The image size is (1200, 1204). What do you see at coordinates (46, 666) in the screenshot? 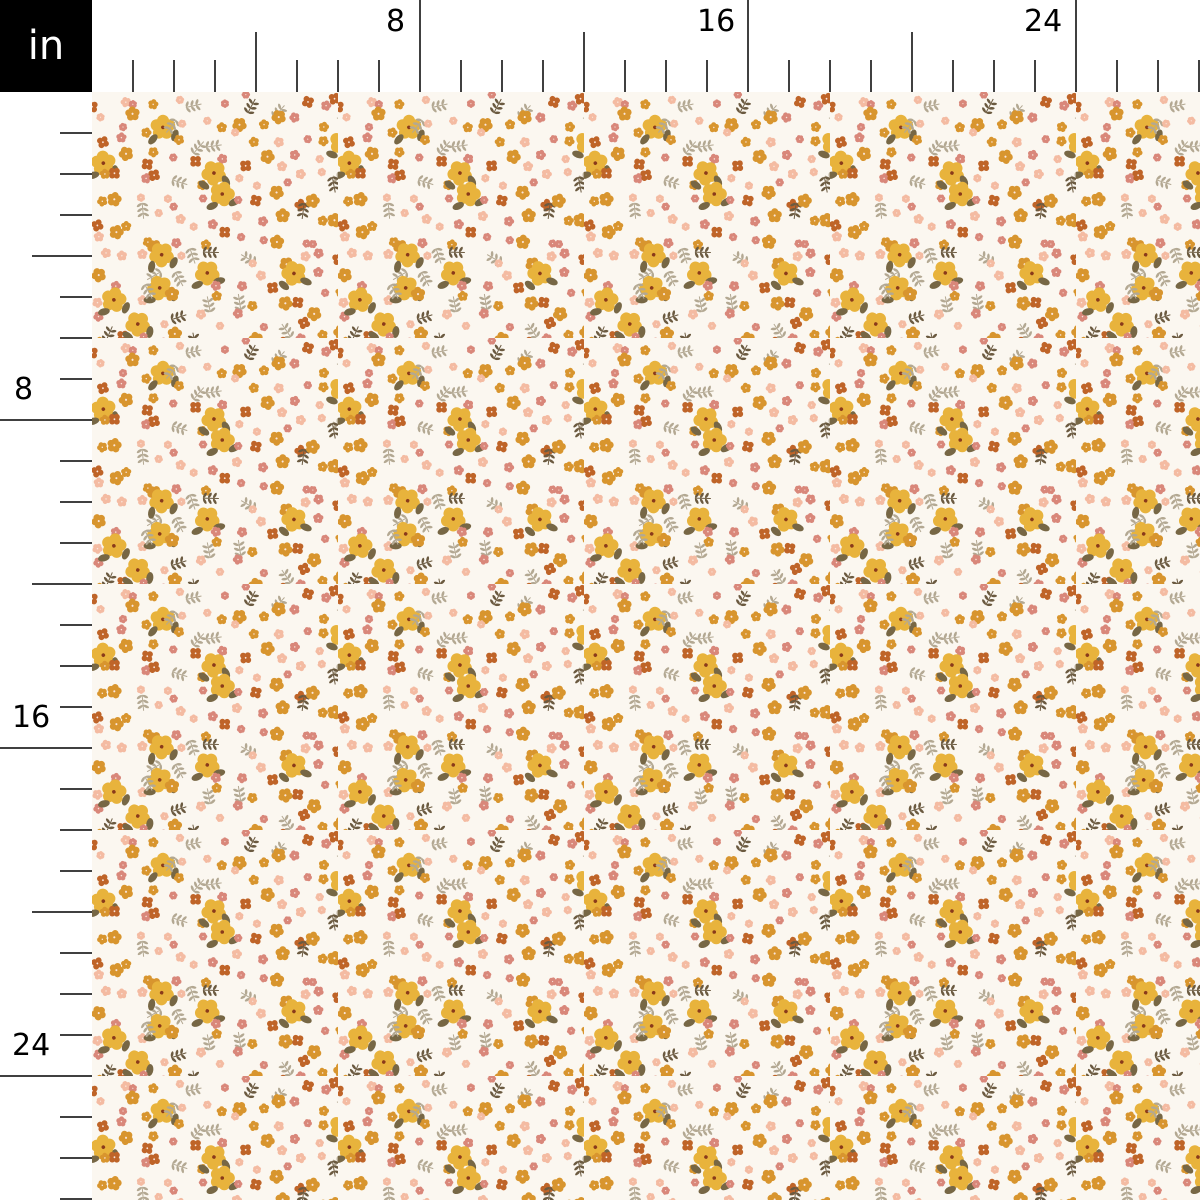
I see `ruler-left` at bounding box center [46, 666].